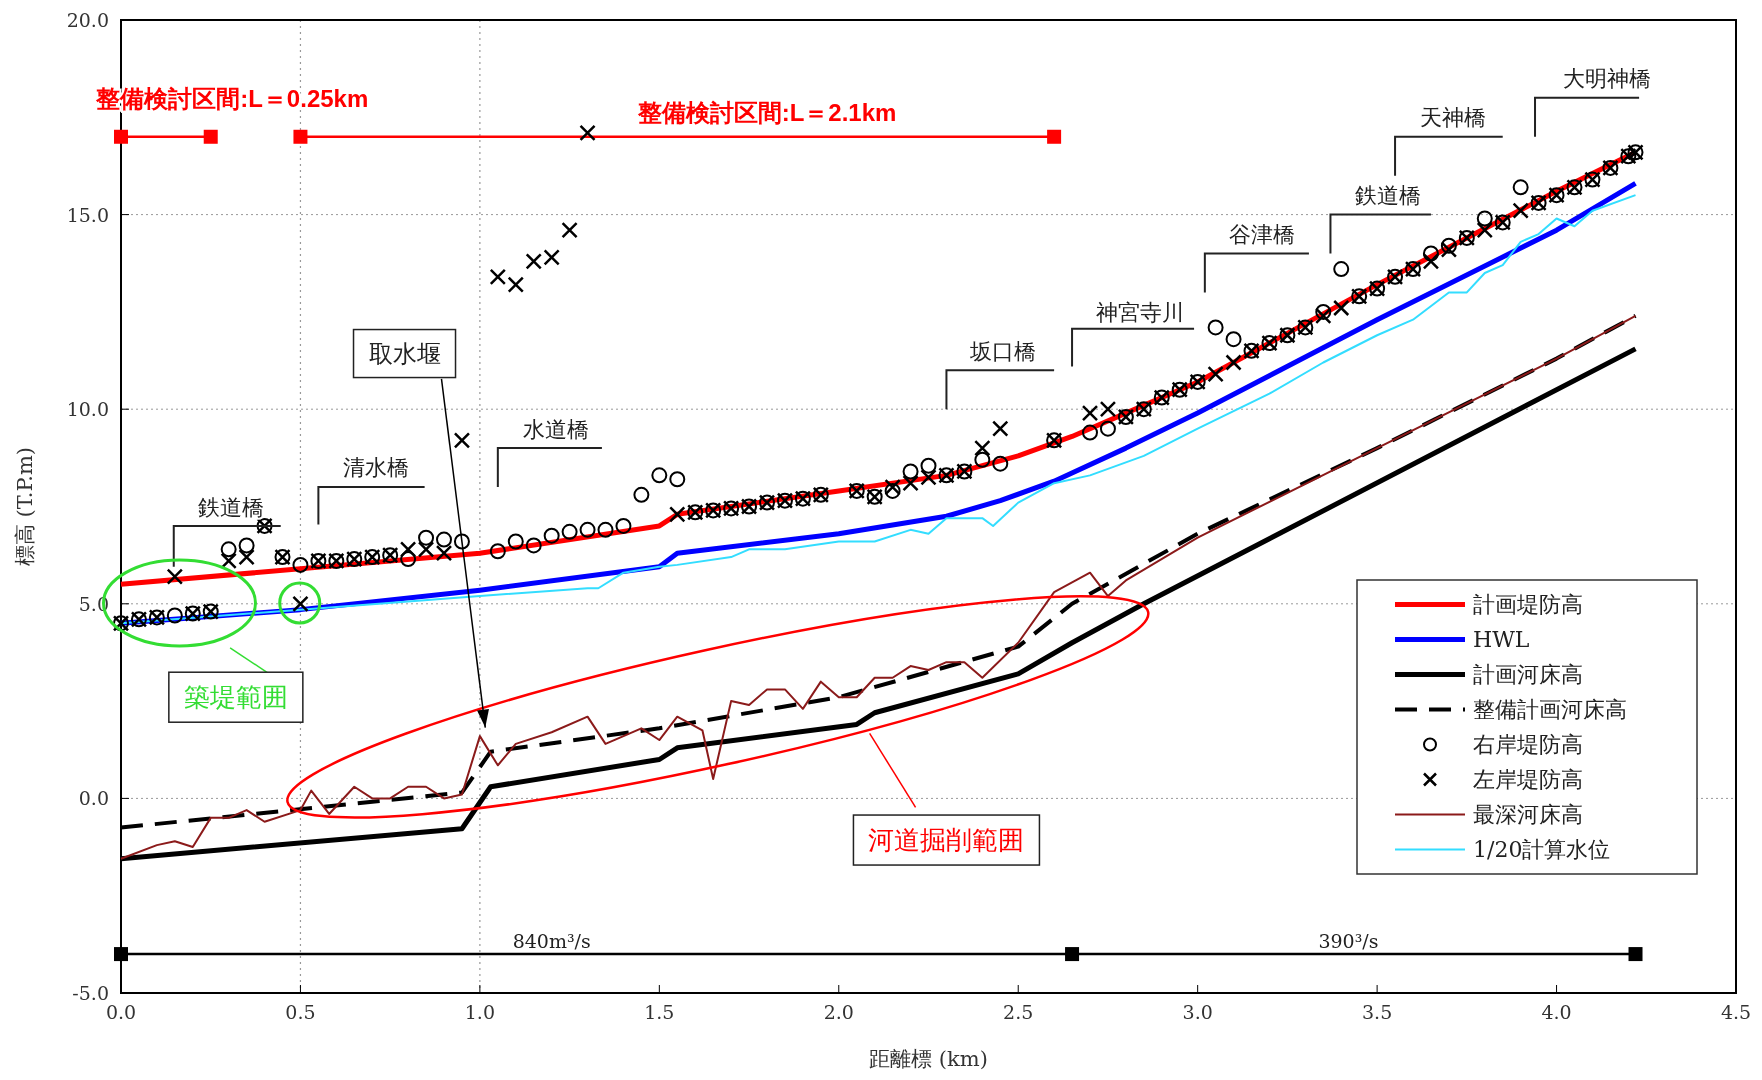  What do you see at coordinates (551, 941) in the screenshot?
I see `annotation: 840m³/s` at bounding box center [551, 941].